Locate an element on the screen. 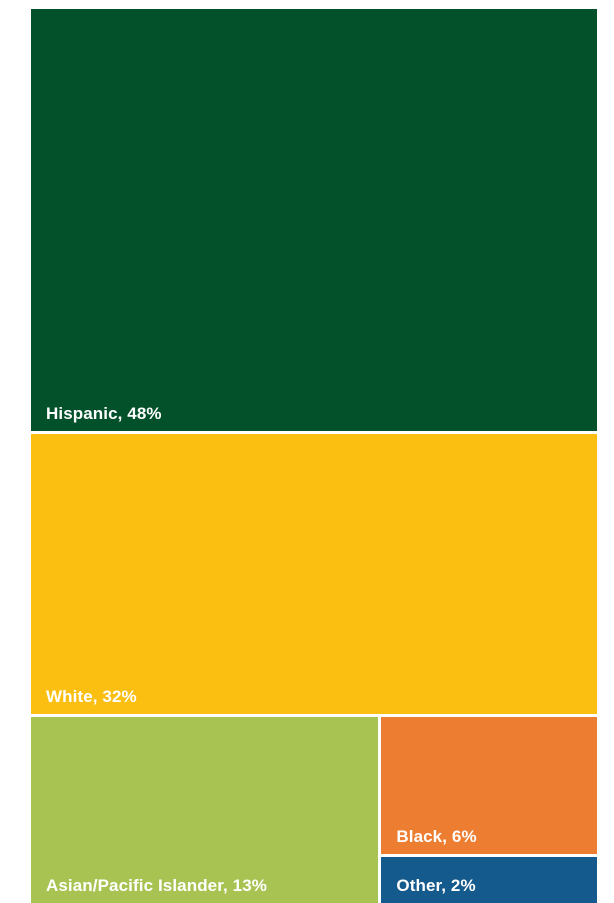 This screenshot has width=614, height=903. tile-other: Other, 2% is located at coordinates (489, 879).